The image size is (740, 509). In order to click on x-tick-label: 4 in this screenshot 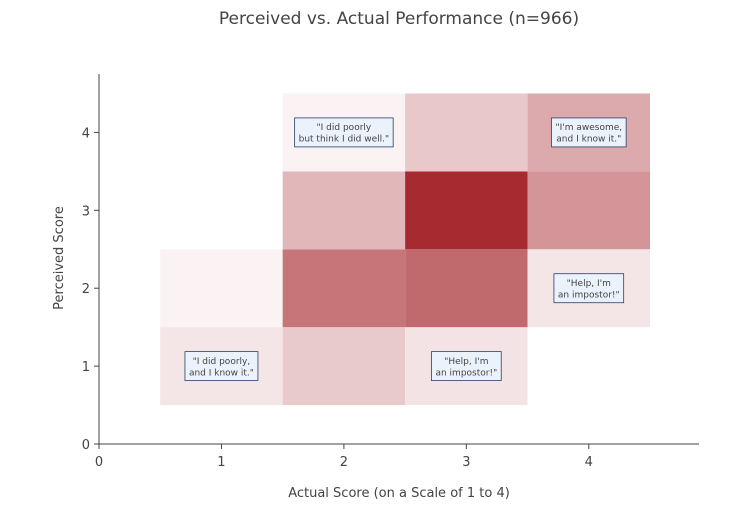, I will do `click(589, 462)`.